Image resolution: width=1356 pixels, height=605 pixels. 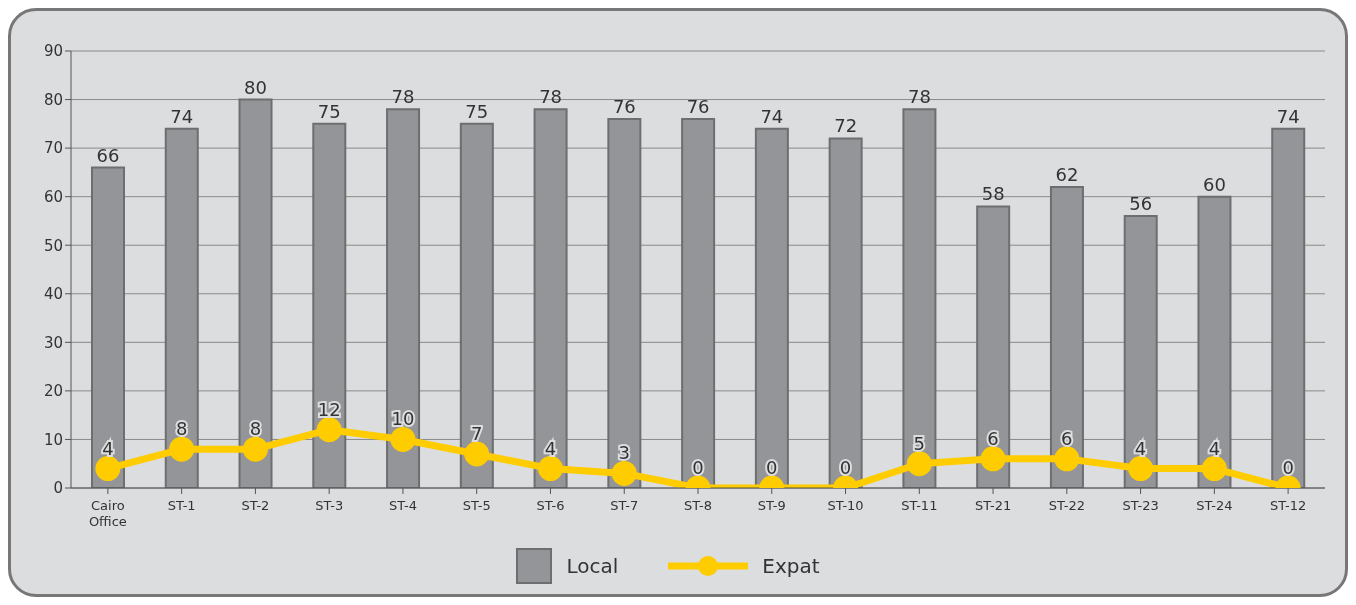 I want to click on y-tick-label: 70, so click(x=53, y=148).